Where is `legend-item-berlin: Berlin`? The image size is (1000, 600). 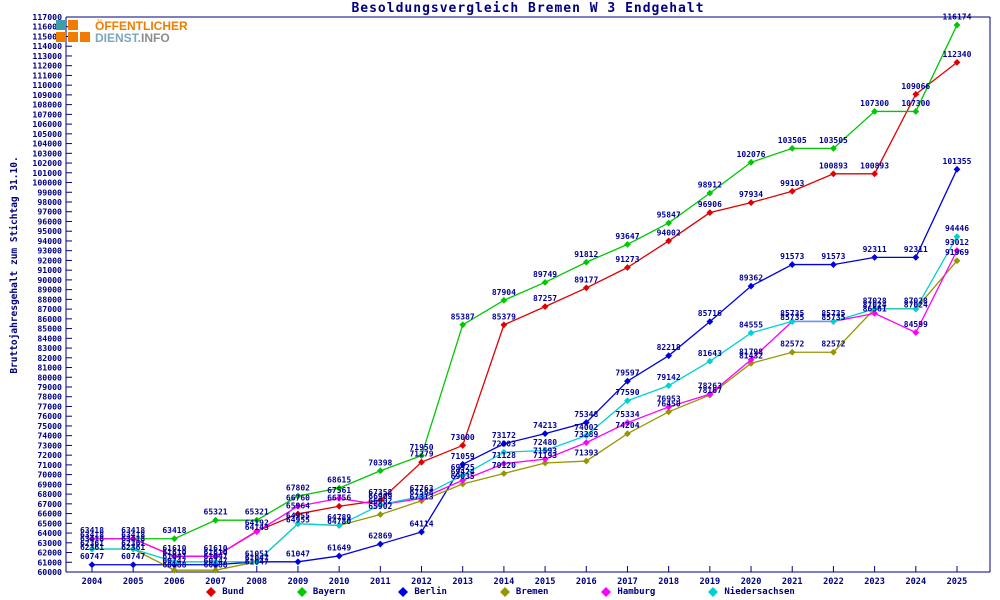 legend-item-berlin: Berlin is located at coordinates (422, 592).